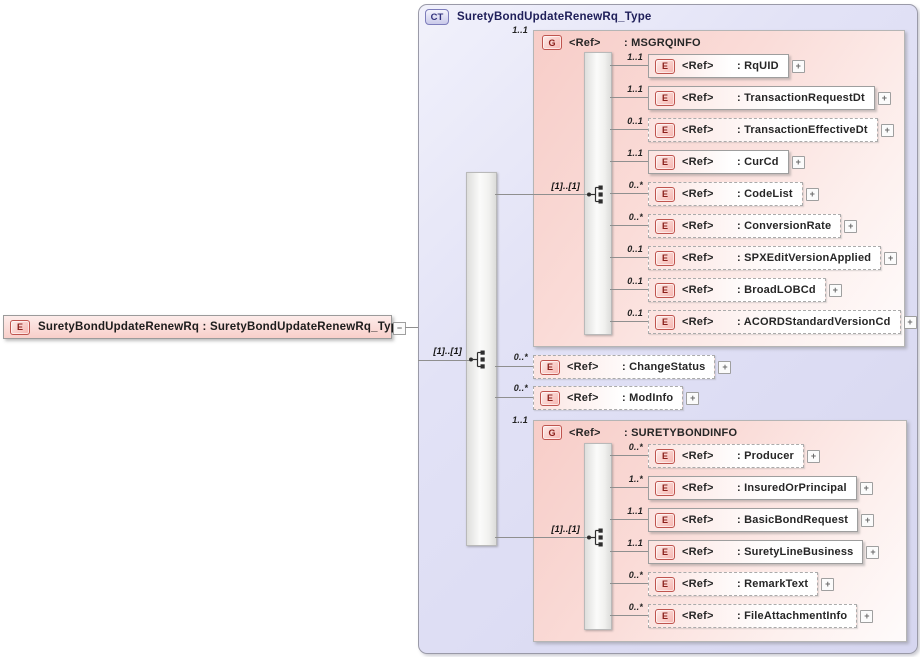 Image resolution: width=920 pixels, height=657 pixels. What do you see at coordinates (437, 17) in the screenshot?
I see `complex-type-badge: CT` at bounding box center [437, 17].